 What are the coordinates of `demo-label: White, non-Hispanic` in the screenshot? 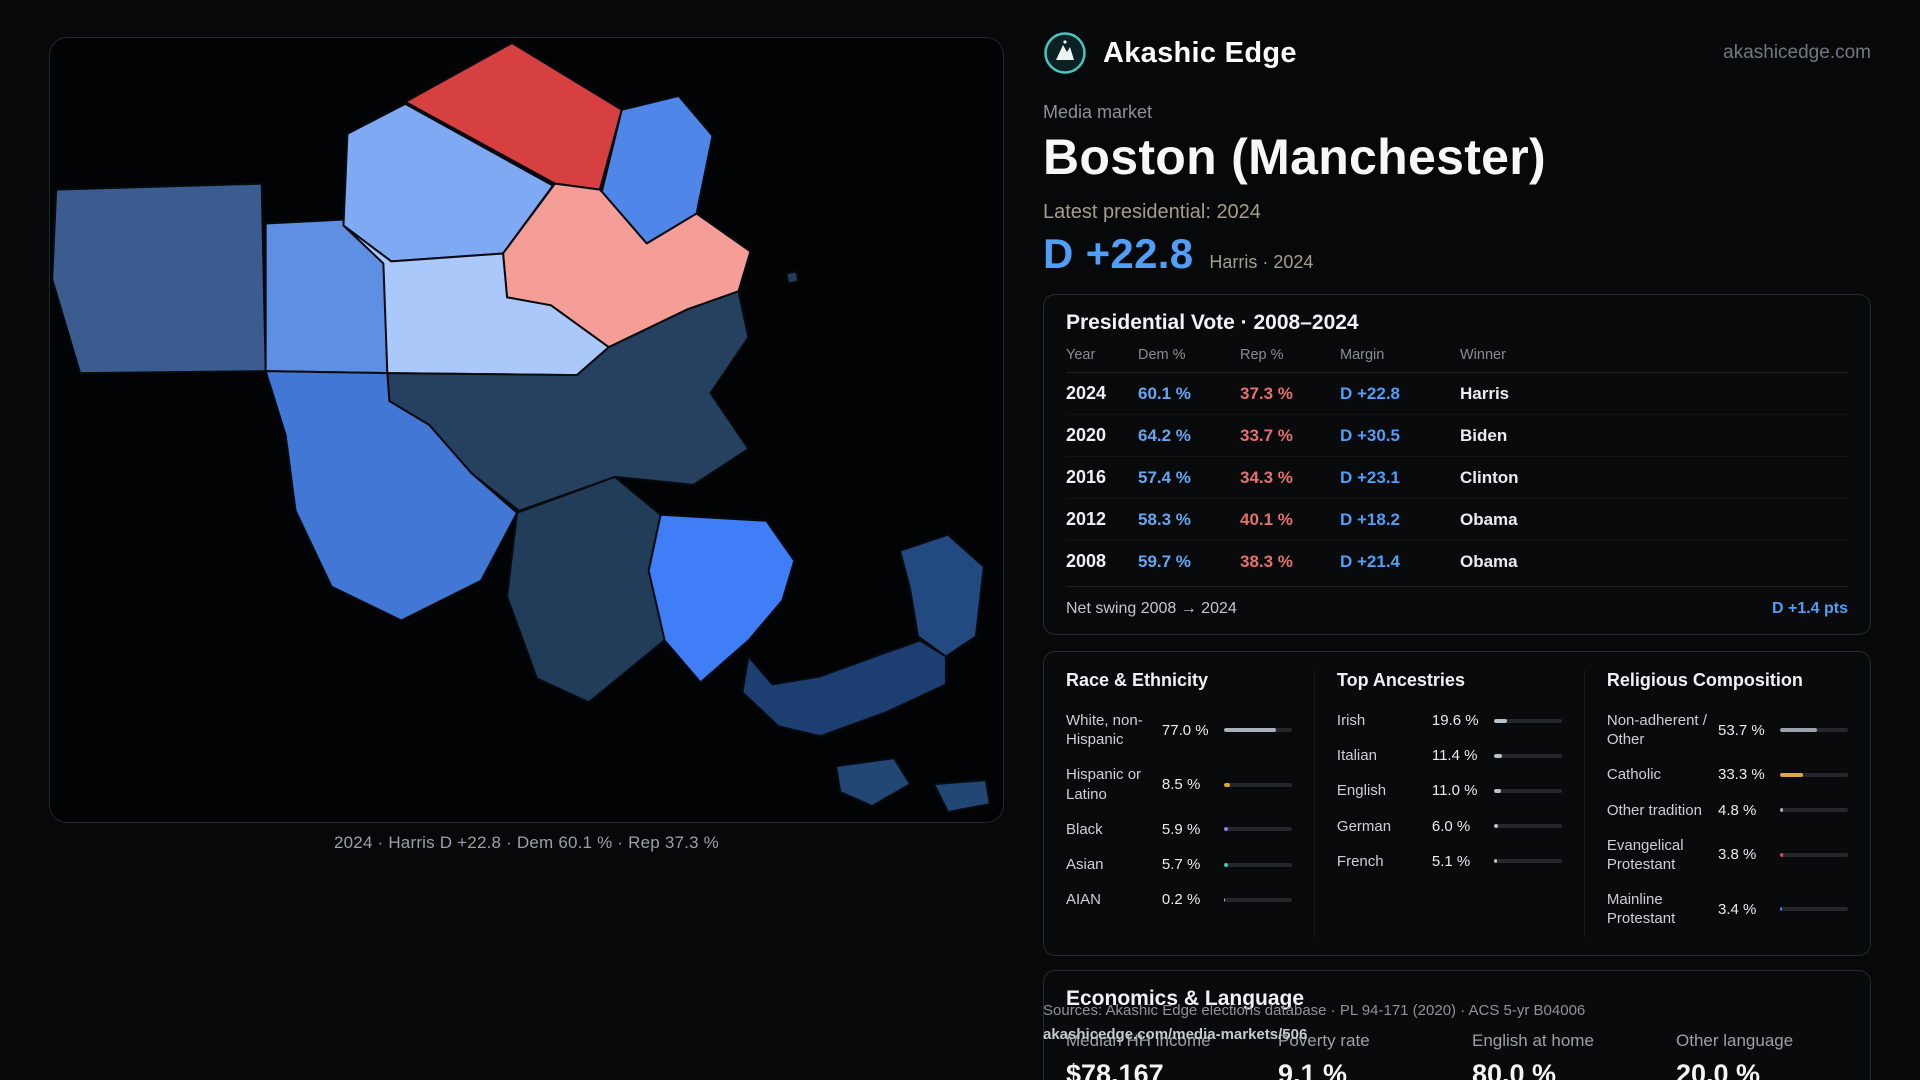 It's located at (1104, 730).